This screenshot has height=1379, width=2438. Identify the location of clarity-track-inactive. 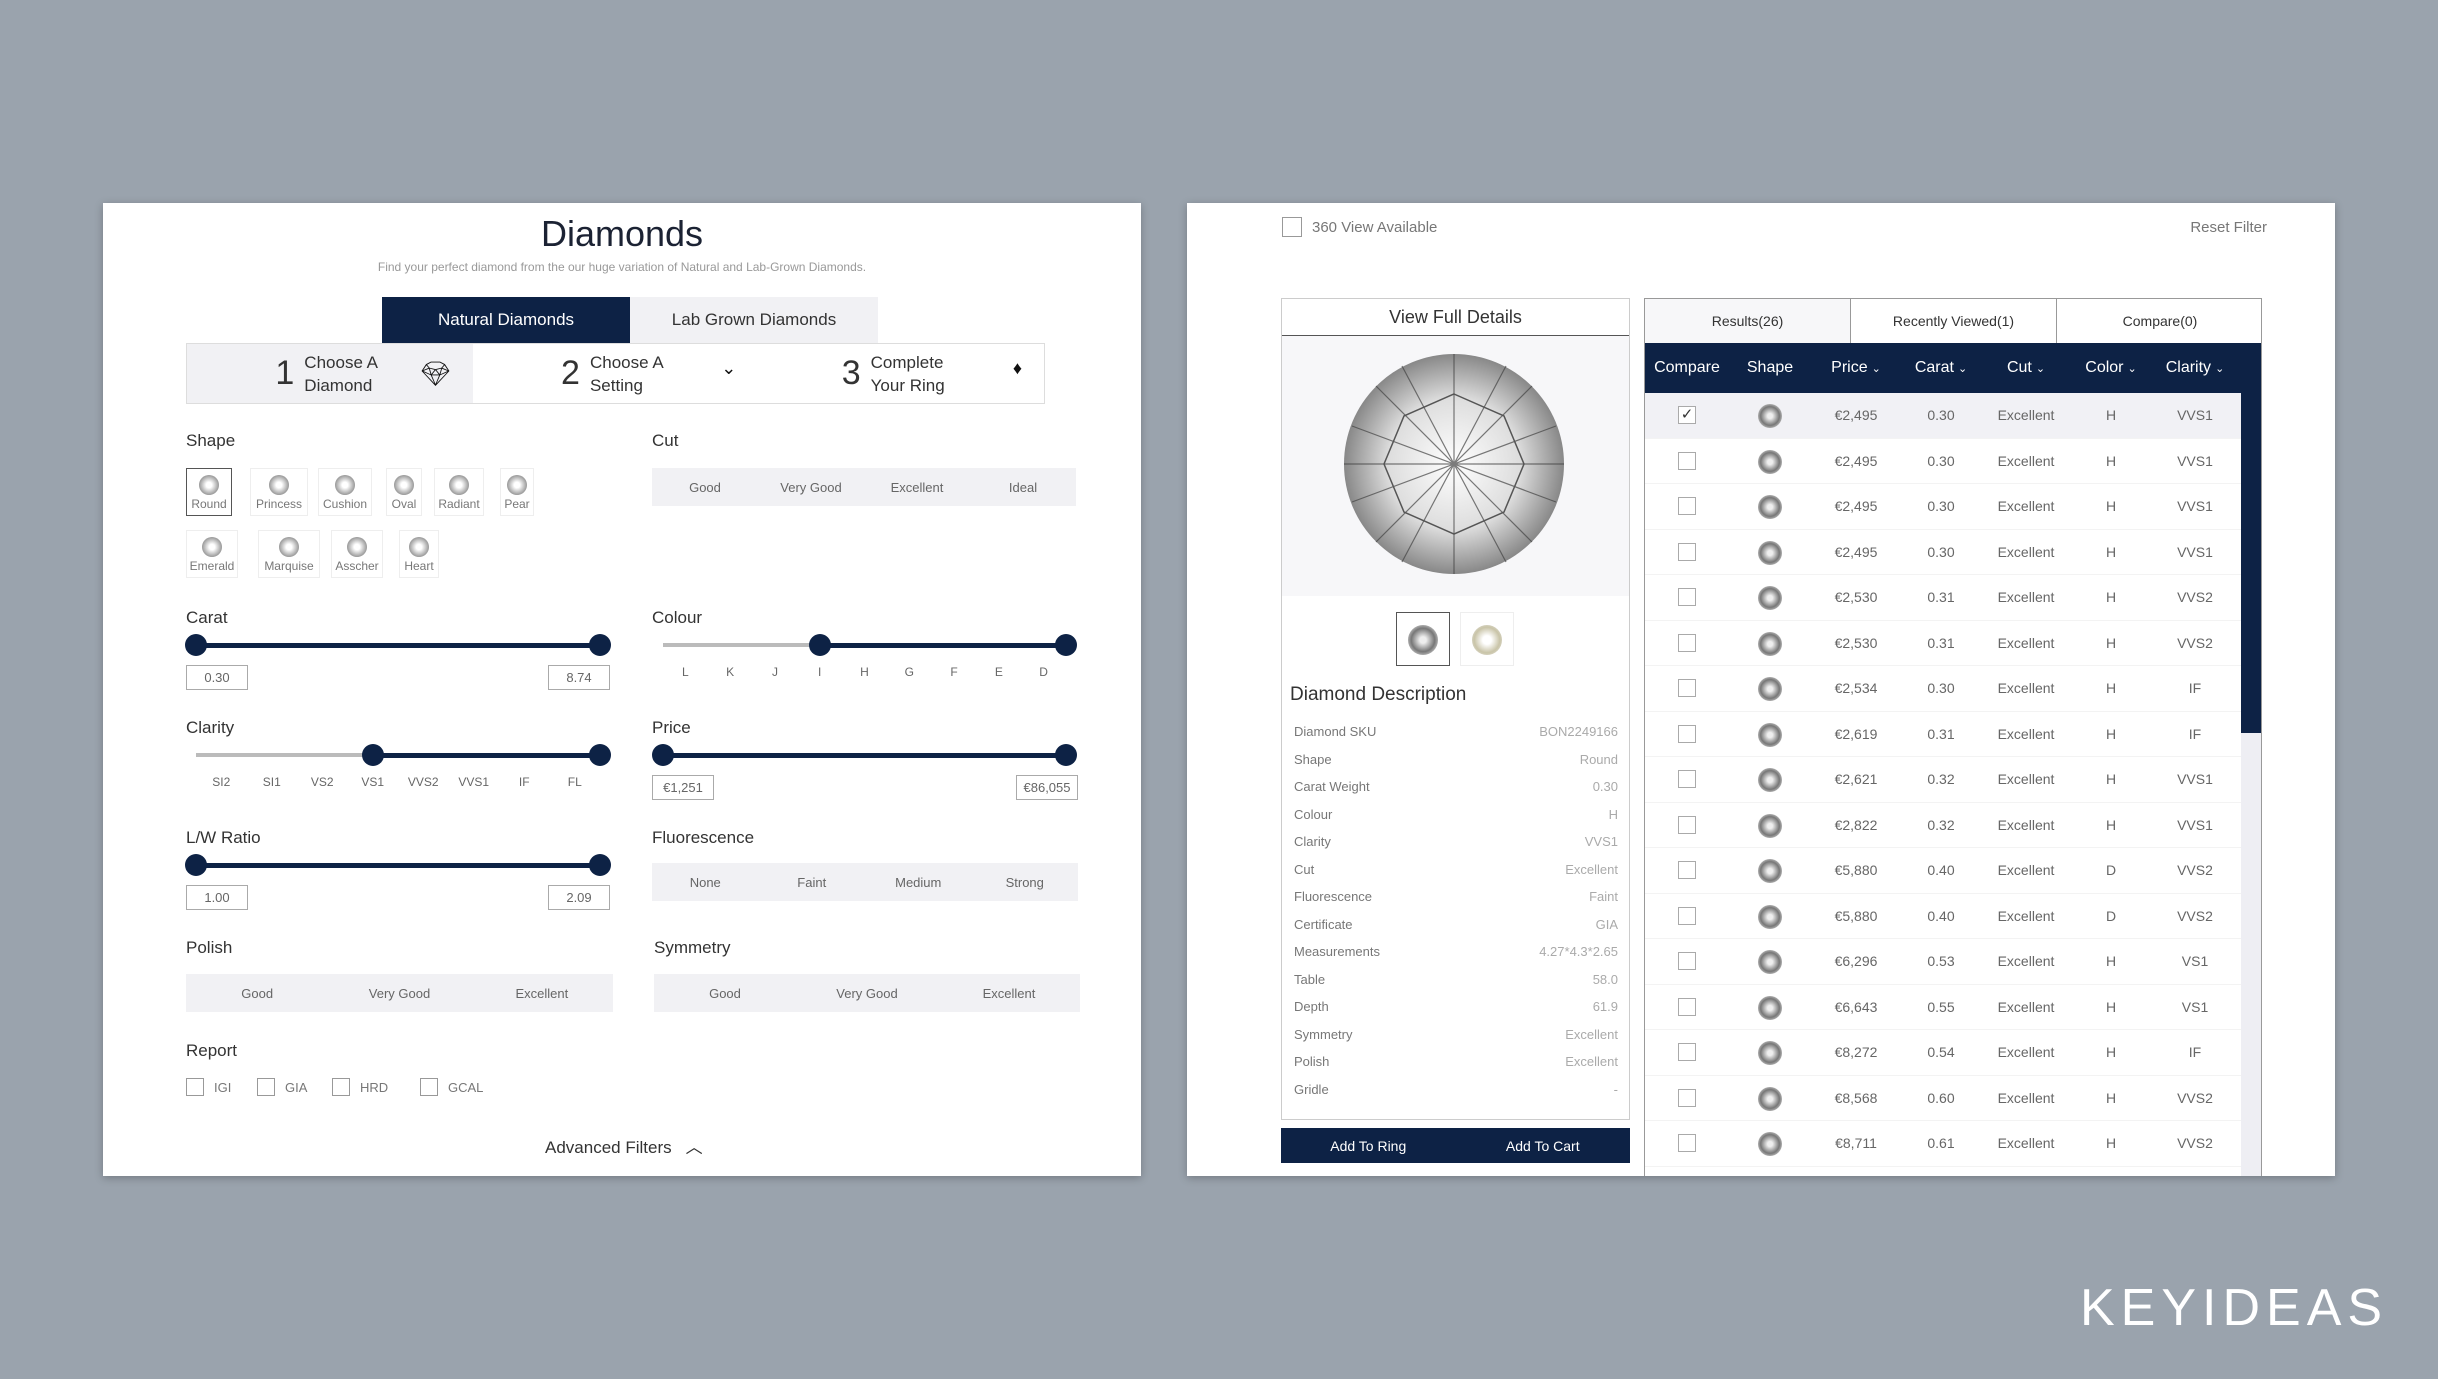
(284, 755).